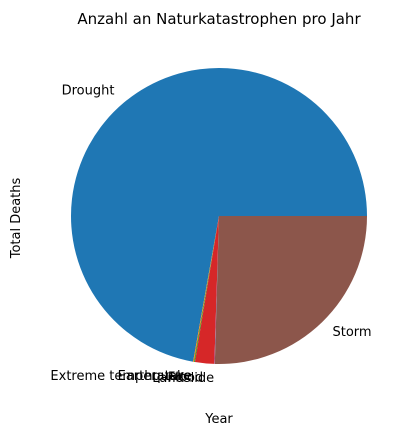 The height and width of the screenshot is (436, 414). Describe the element at coordinates (351, 332) in the screenshot. I see `pie-label-storm: Storm` at that location.